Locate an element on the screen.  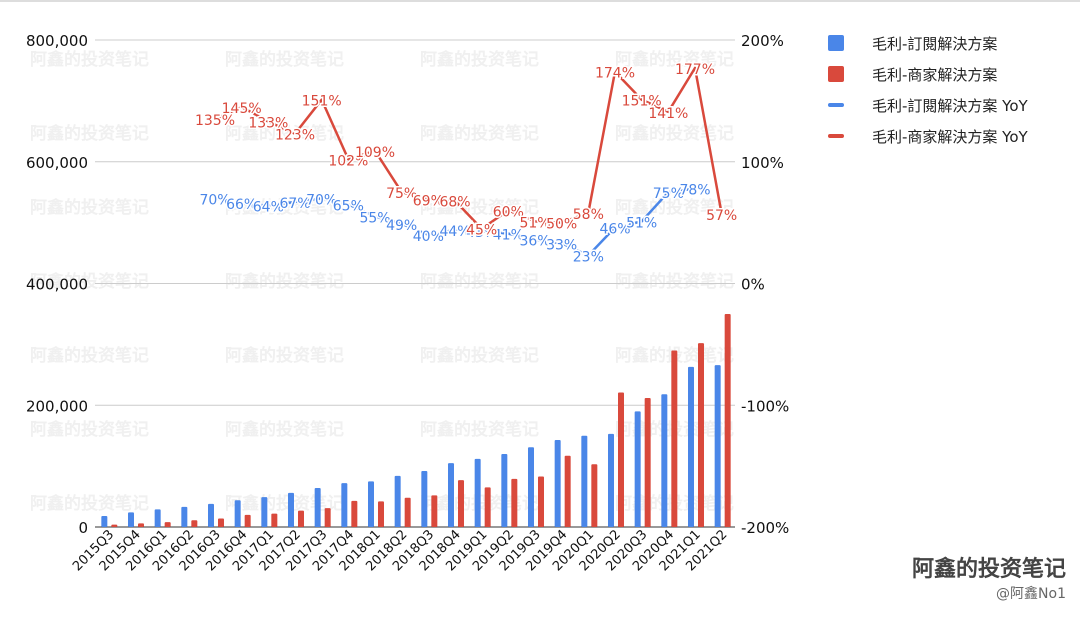
data-label: 58% is located at coordinates (588, 215).